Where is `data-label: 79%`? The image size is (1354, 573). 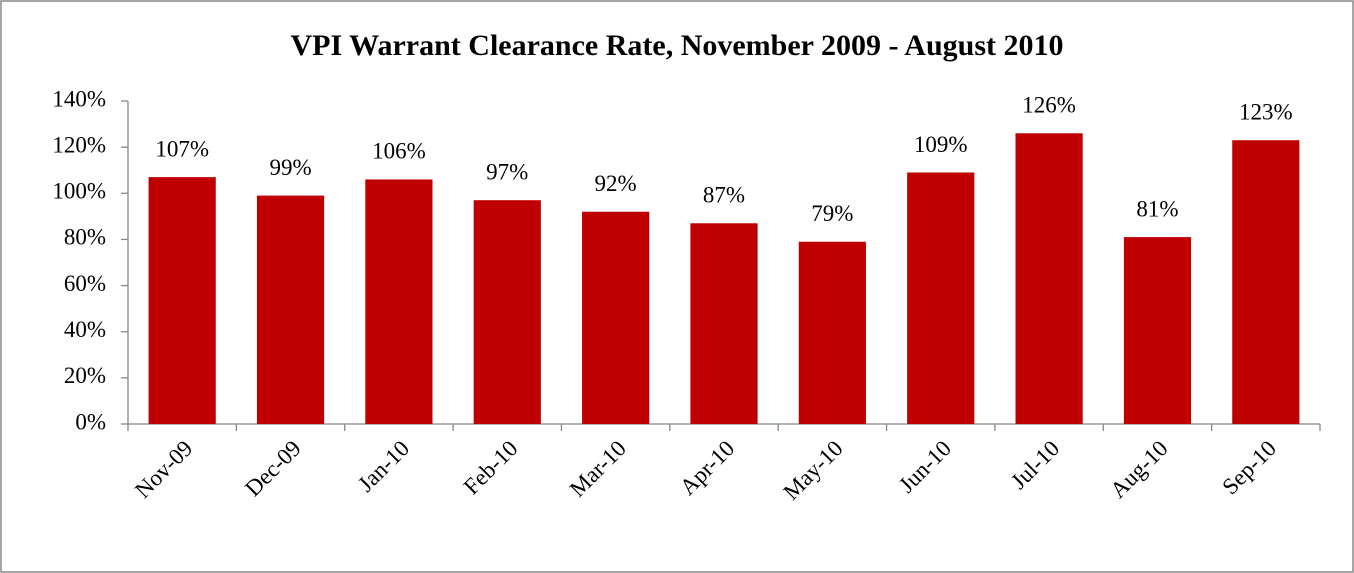
data-label: 79% is located at coordinates (832, 213).